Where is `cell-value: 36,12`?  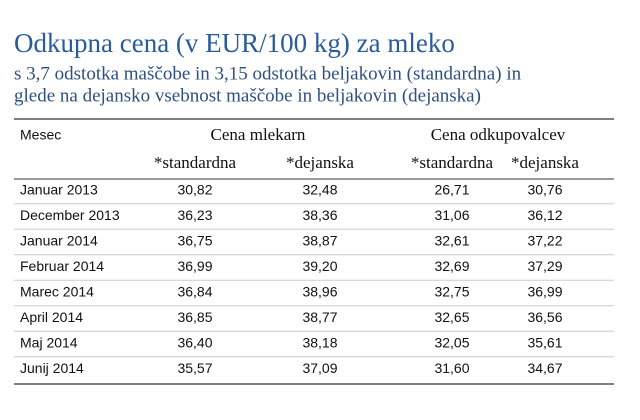
cell-value: 36,12 is located at coordinates (544, 215).